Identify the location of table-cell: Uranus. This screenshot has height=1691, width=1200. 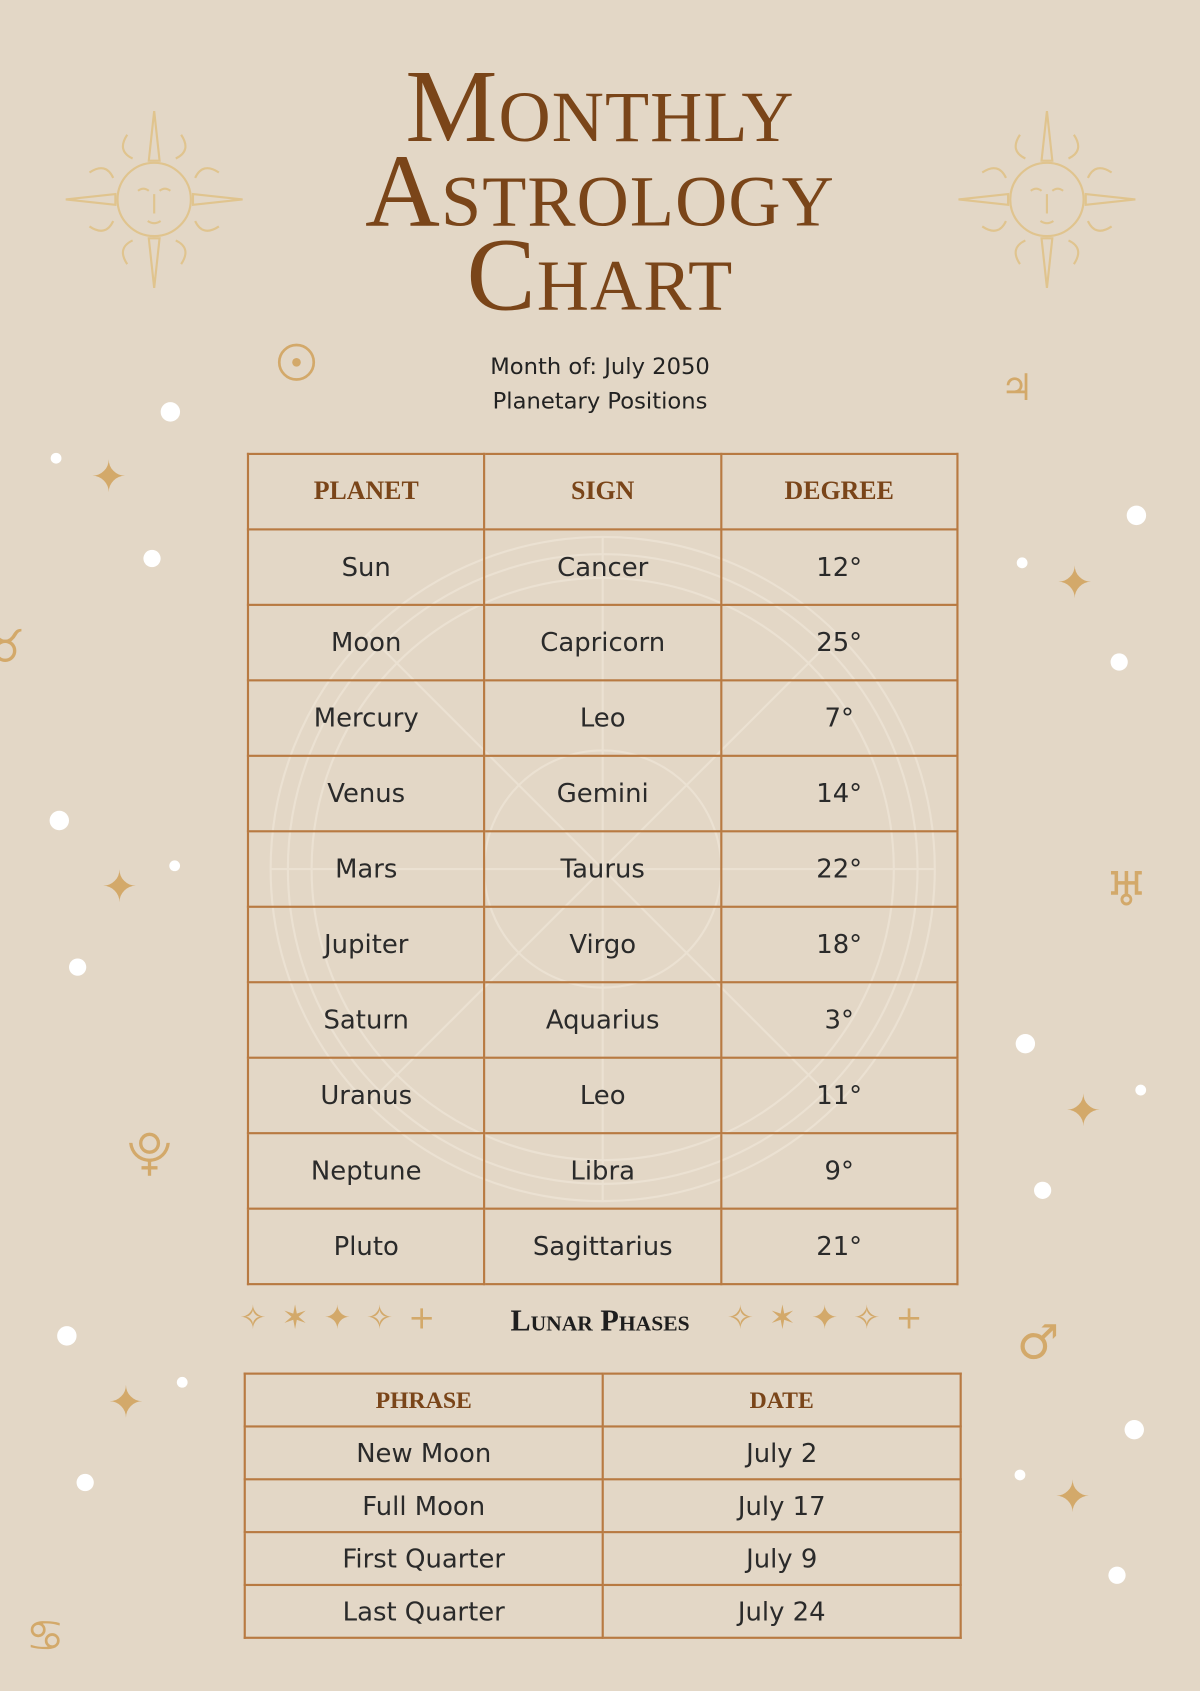
(366, 1095).